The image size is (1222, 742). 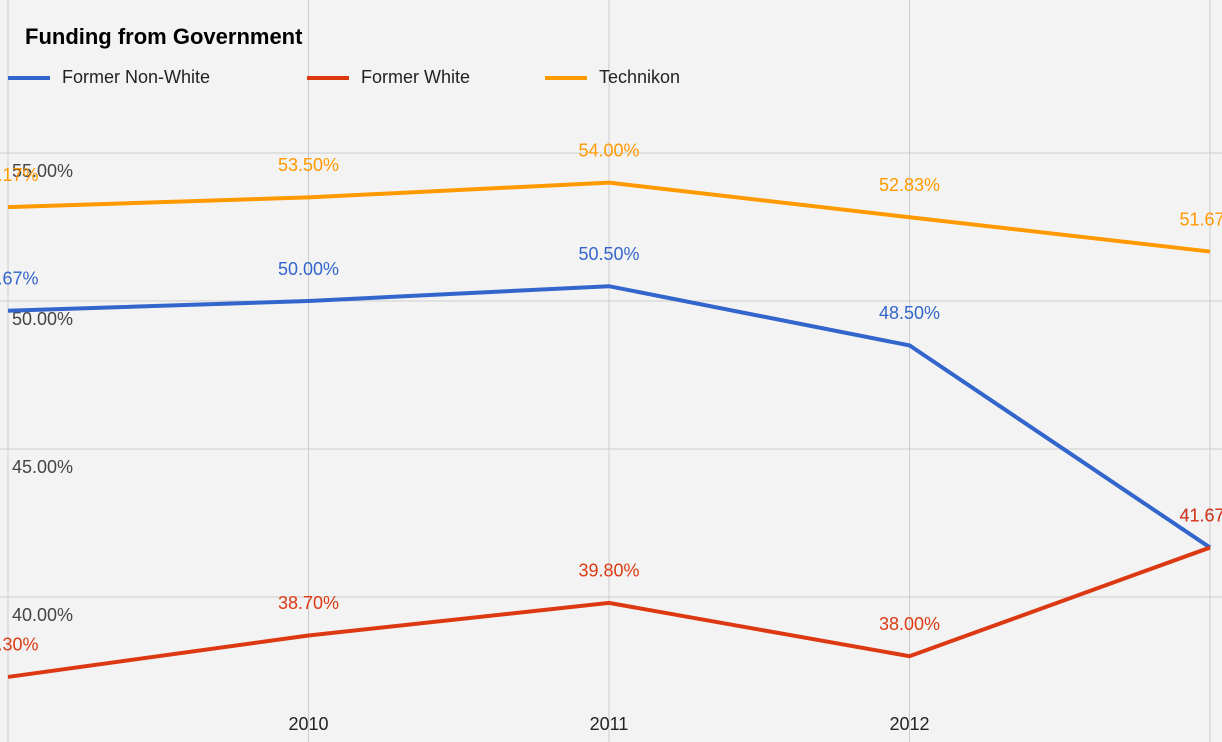 What do you see at coordinates (909, 624) in the screenshot?
I see `data-label: 38.00%` at bounding box center [909, 624].